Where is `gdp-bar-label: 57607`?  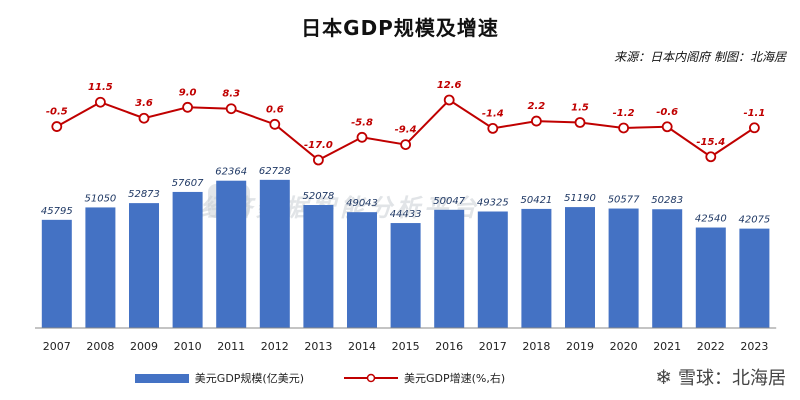
gdp-bar-label: 57607 is located at coordinates (188, 183).